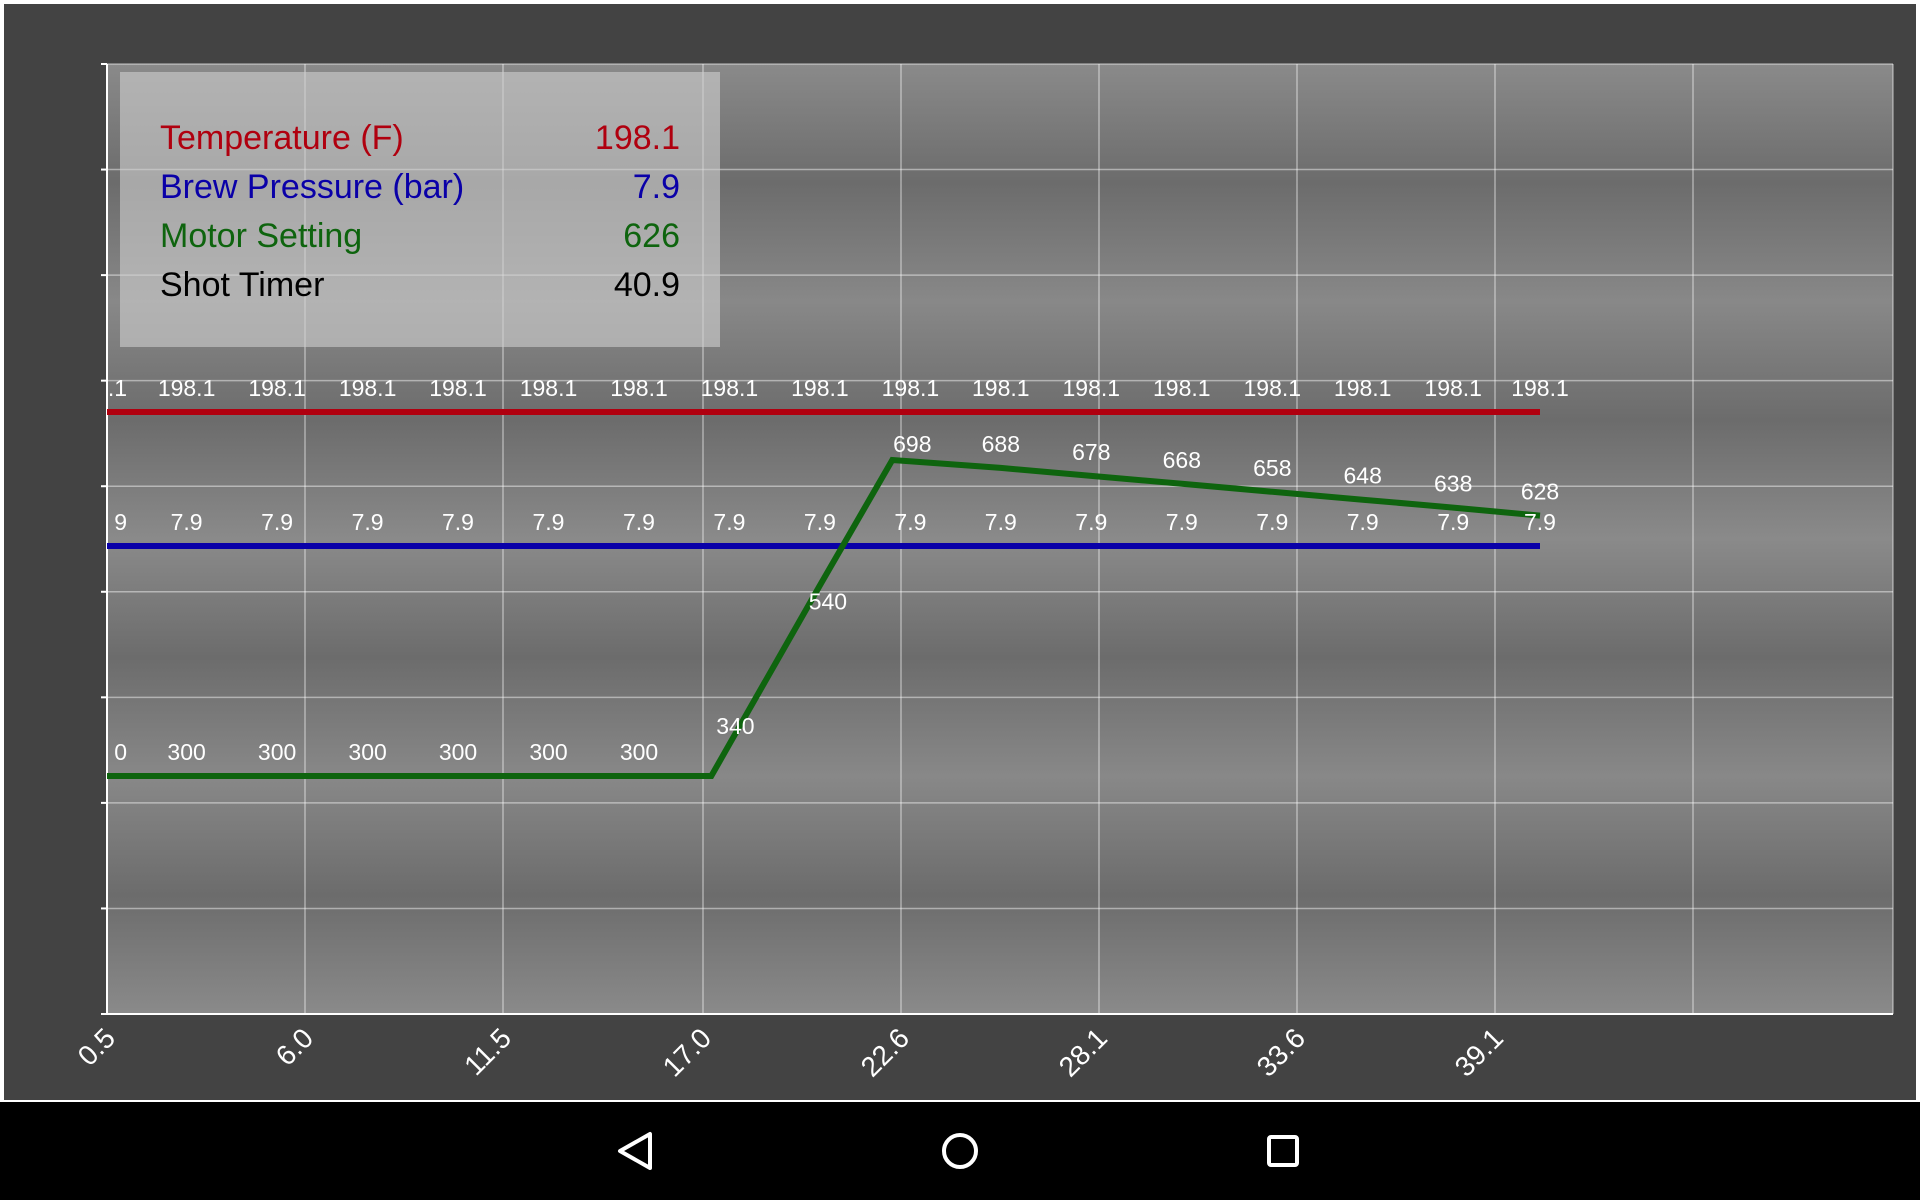 This screenshot has width=1920, height=1200. Describe the element at coordinates (242, 285) in the screenshot. I see `legend-label-timer: Shot Timer` at that location.